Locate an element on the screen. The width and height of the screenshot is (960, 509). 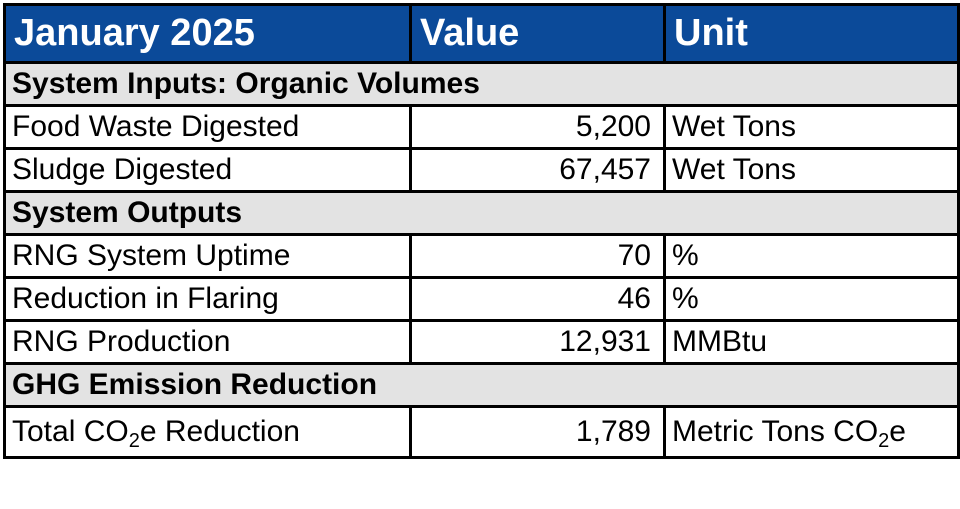
metric-value: 46 is located at coordinates (537, 299).